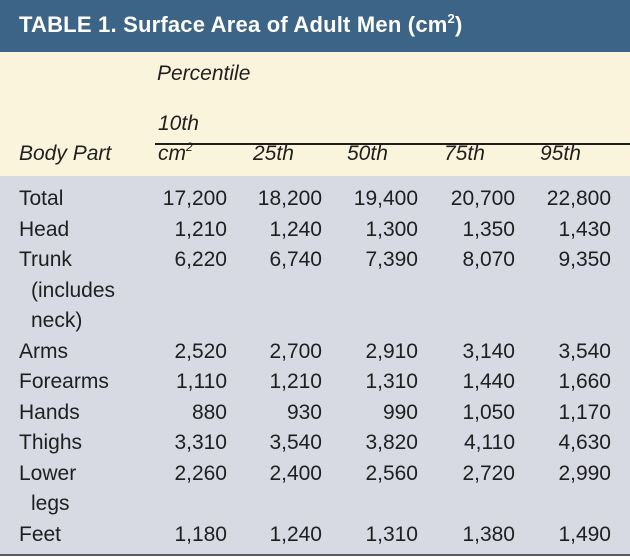 This screenshot has width=630, height=560. I want to click on row-label-line: Hands, so click(49, 412).